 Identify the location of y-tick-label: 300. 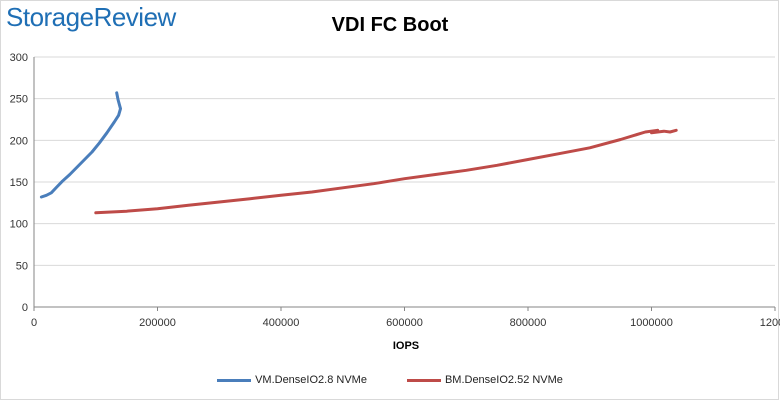
(19, 58).